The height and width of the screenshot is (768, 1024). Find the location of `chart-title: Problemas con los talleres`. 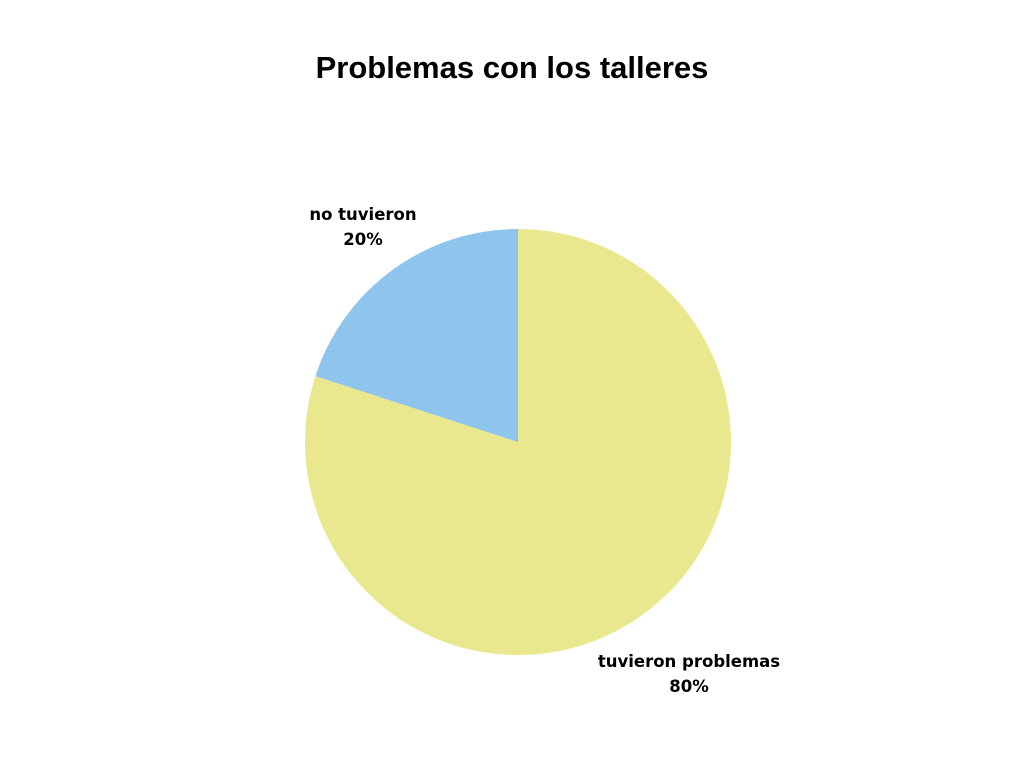

chart-title: Problemas con los talleres is located at coordinates (512, 67).